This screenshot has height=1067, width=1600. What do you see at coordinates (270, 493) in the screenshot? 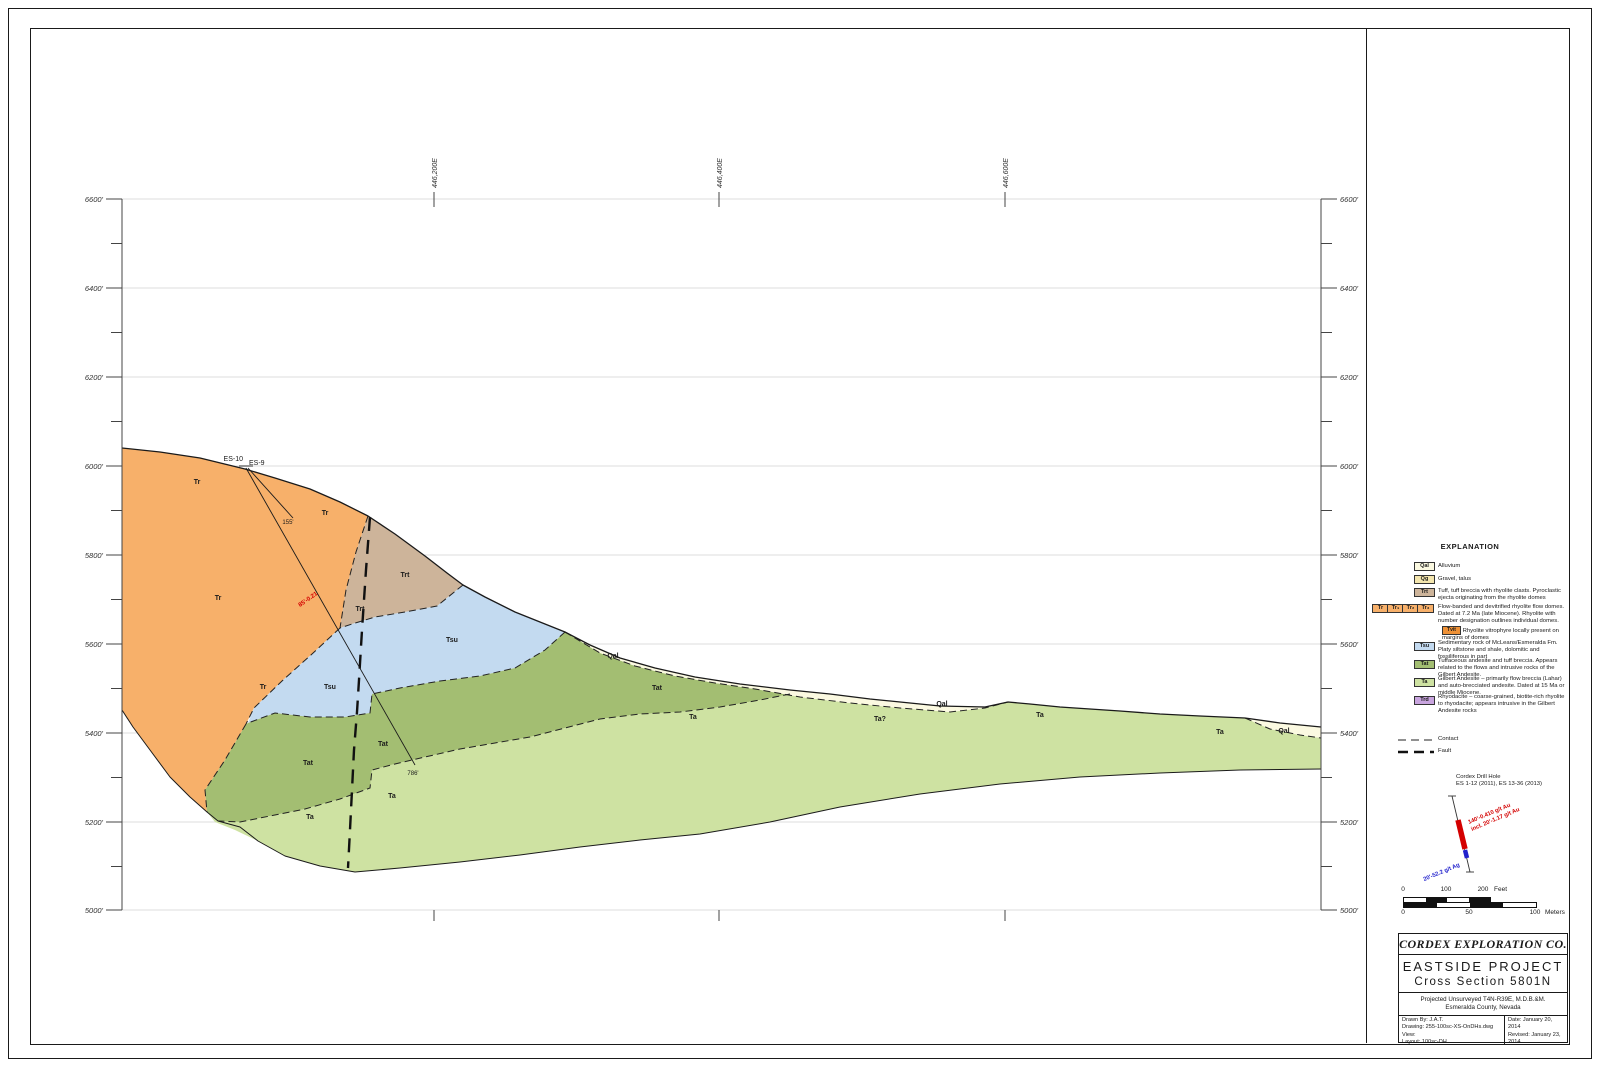
I see `drill-trace-es9` at bounding box center [270, 493].